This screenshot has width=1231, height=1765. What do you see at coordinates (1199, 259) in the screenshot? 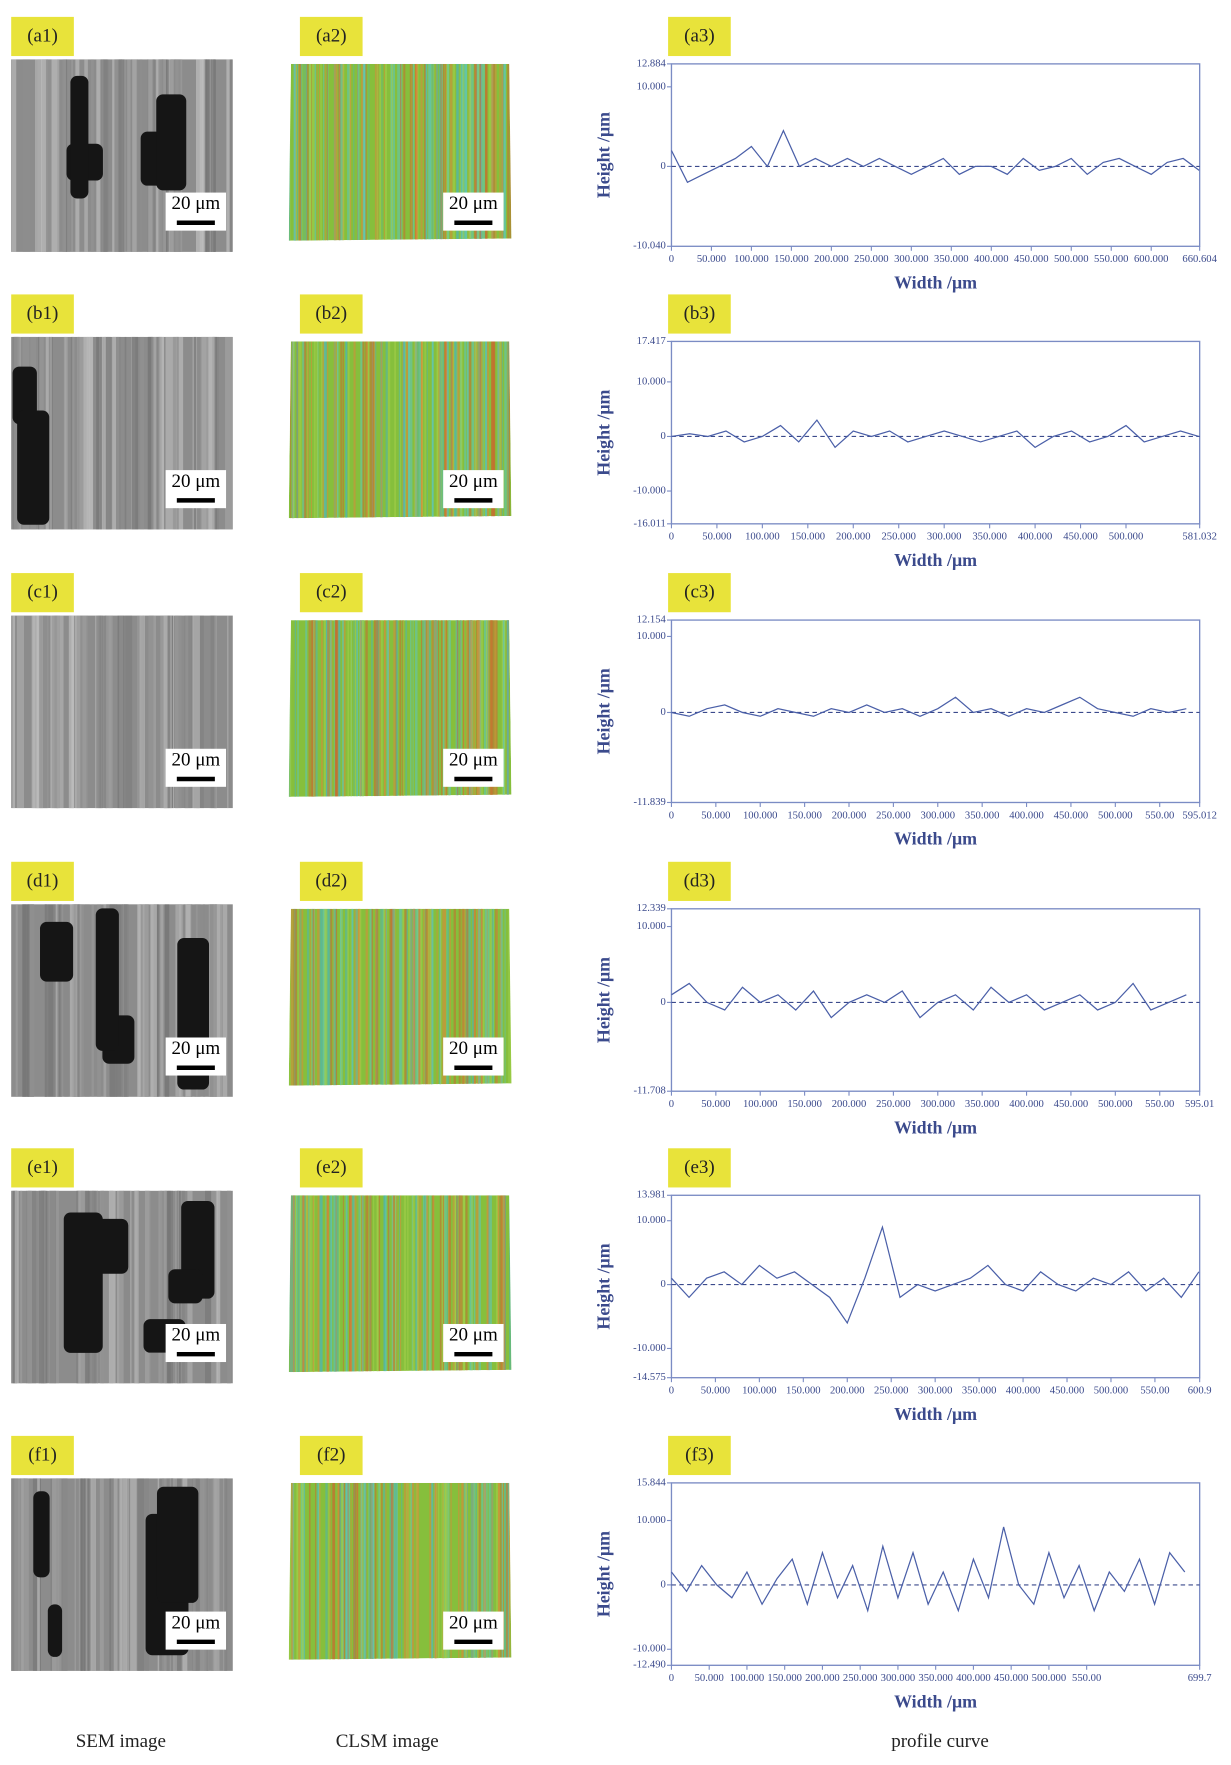
I see `x-tick-label: 660.604` at bounding box center [1199, 259].